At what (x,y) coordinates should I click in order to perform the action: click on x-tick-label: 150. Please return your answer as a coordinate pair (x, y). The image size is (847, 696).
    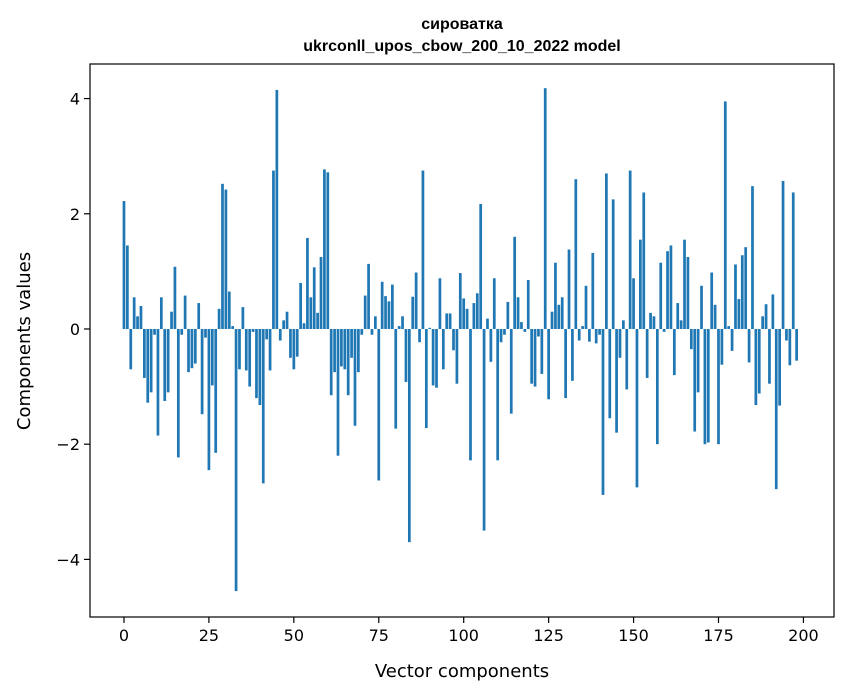
    Looking at the image, I should click on (633, 635).